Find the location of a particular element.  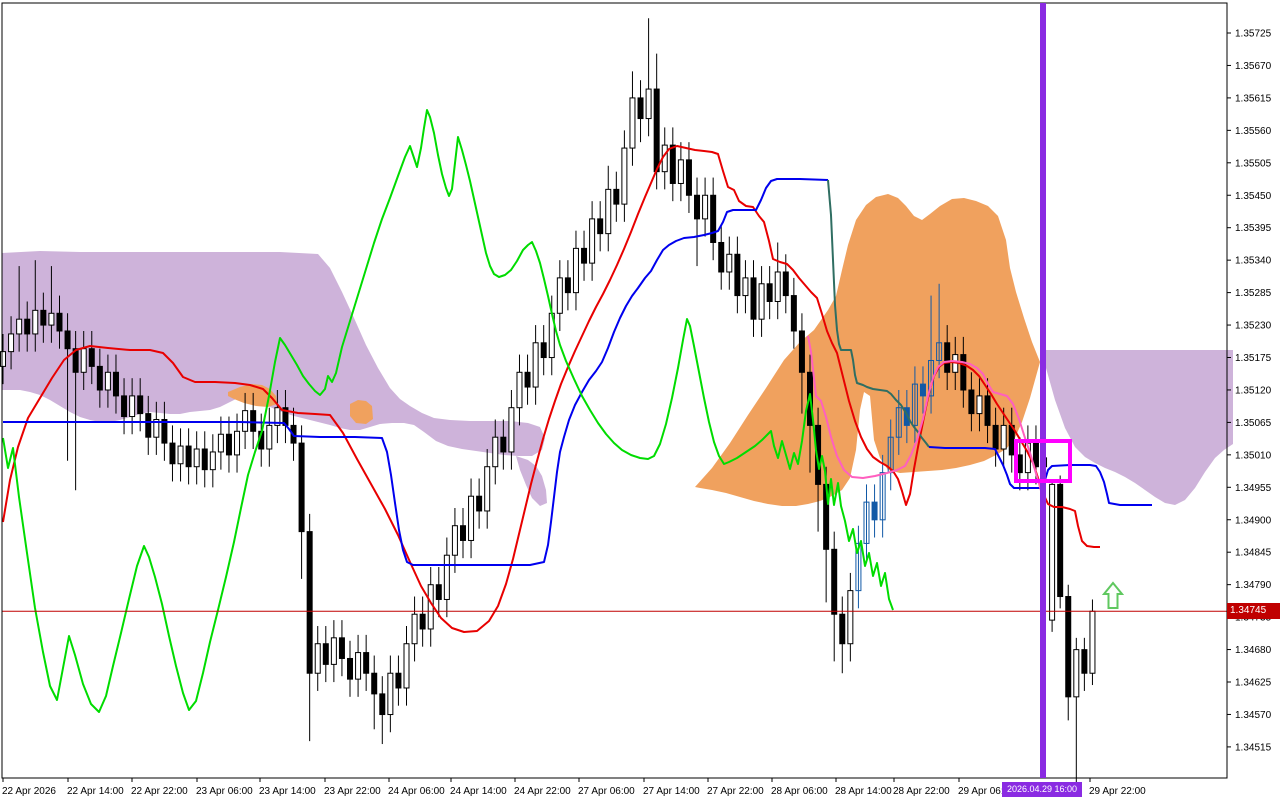

time-tick-label: 22 Apr 2026 is located at coordinates (29, 791).